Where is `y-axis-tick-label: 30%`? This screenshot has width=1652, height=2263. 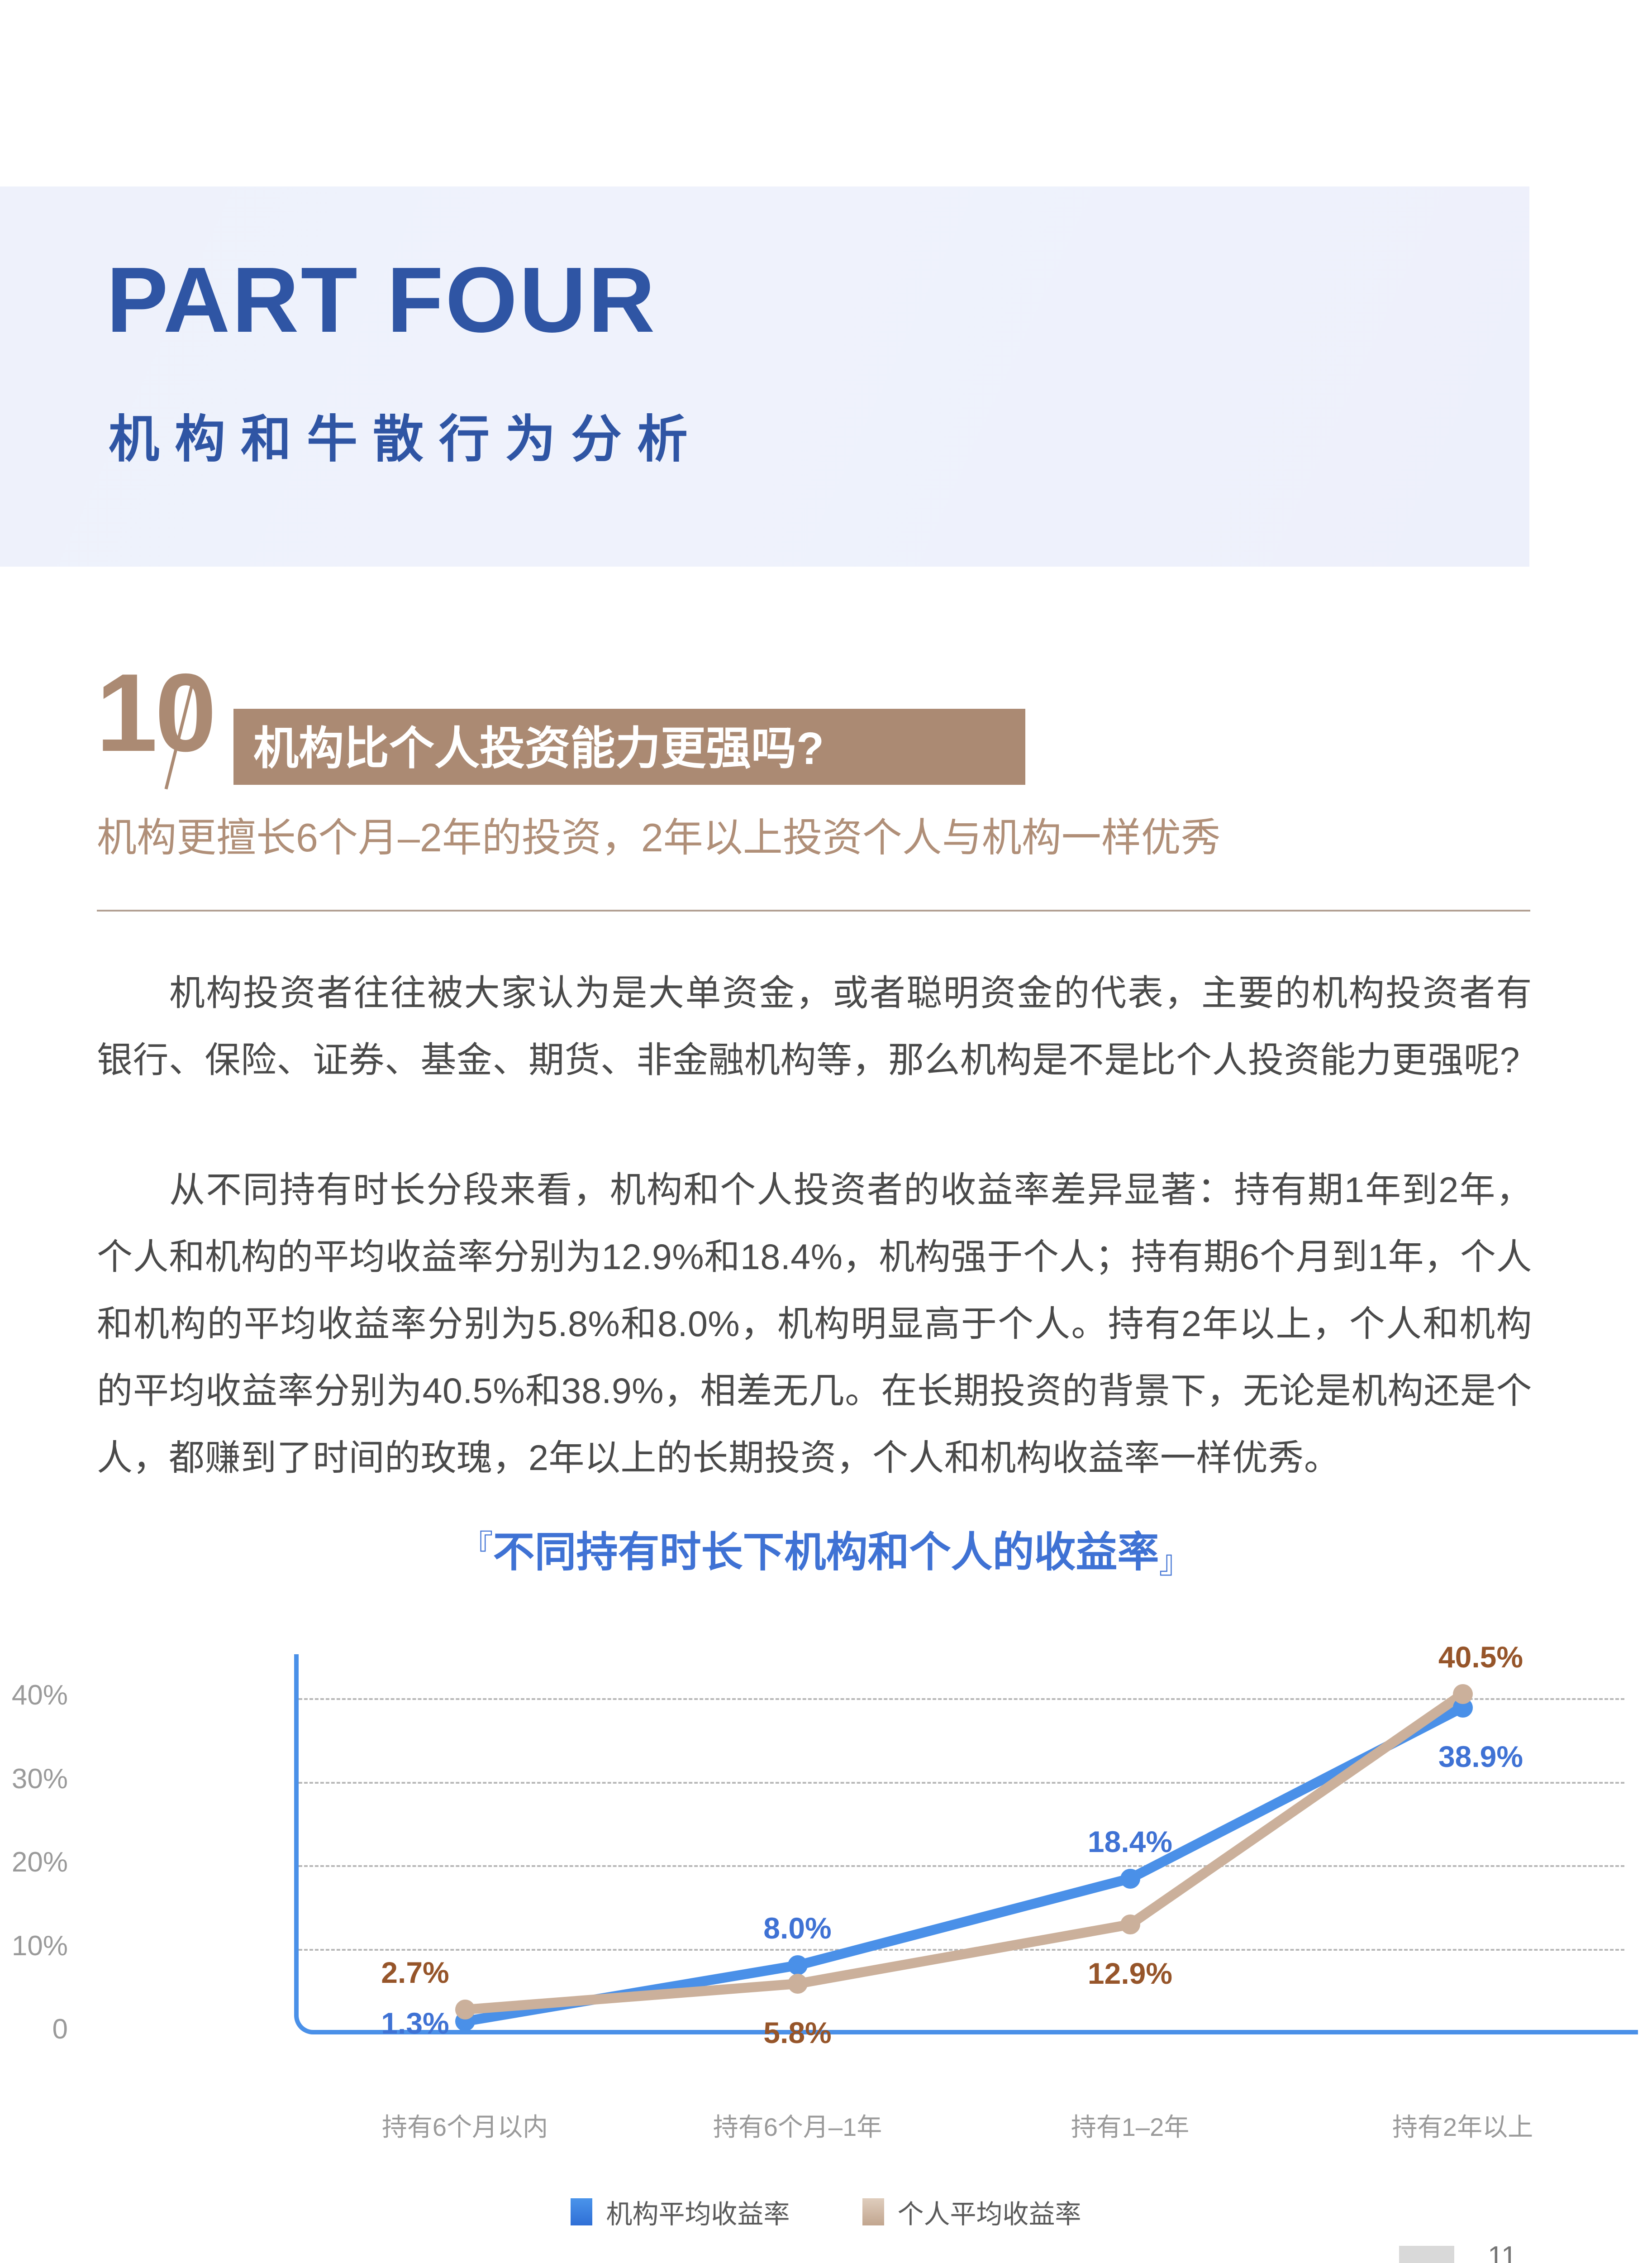
y-axis-tick-label: 30% is located at coordinates (39, 1779).